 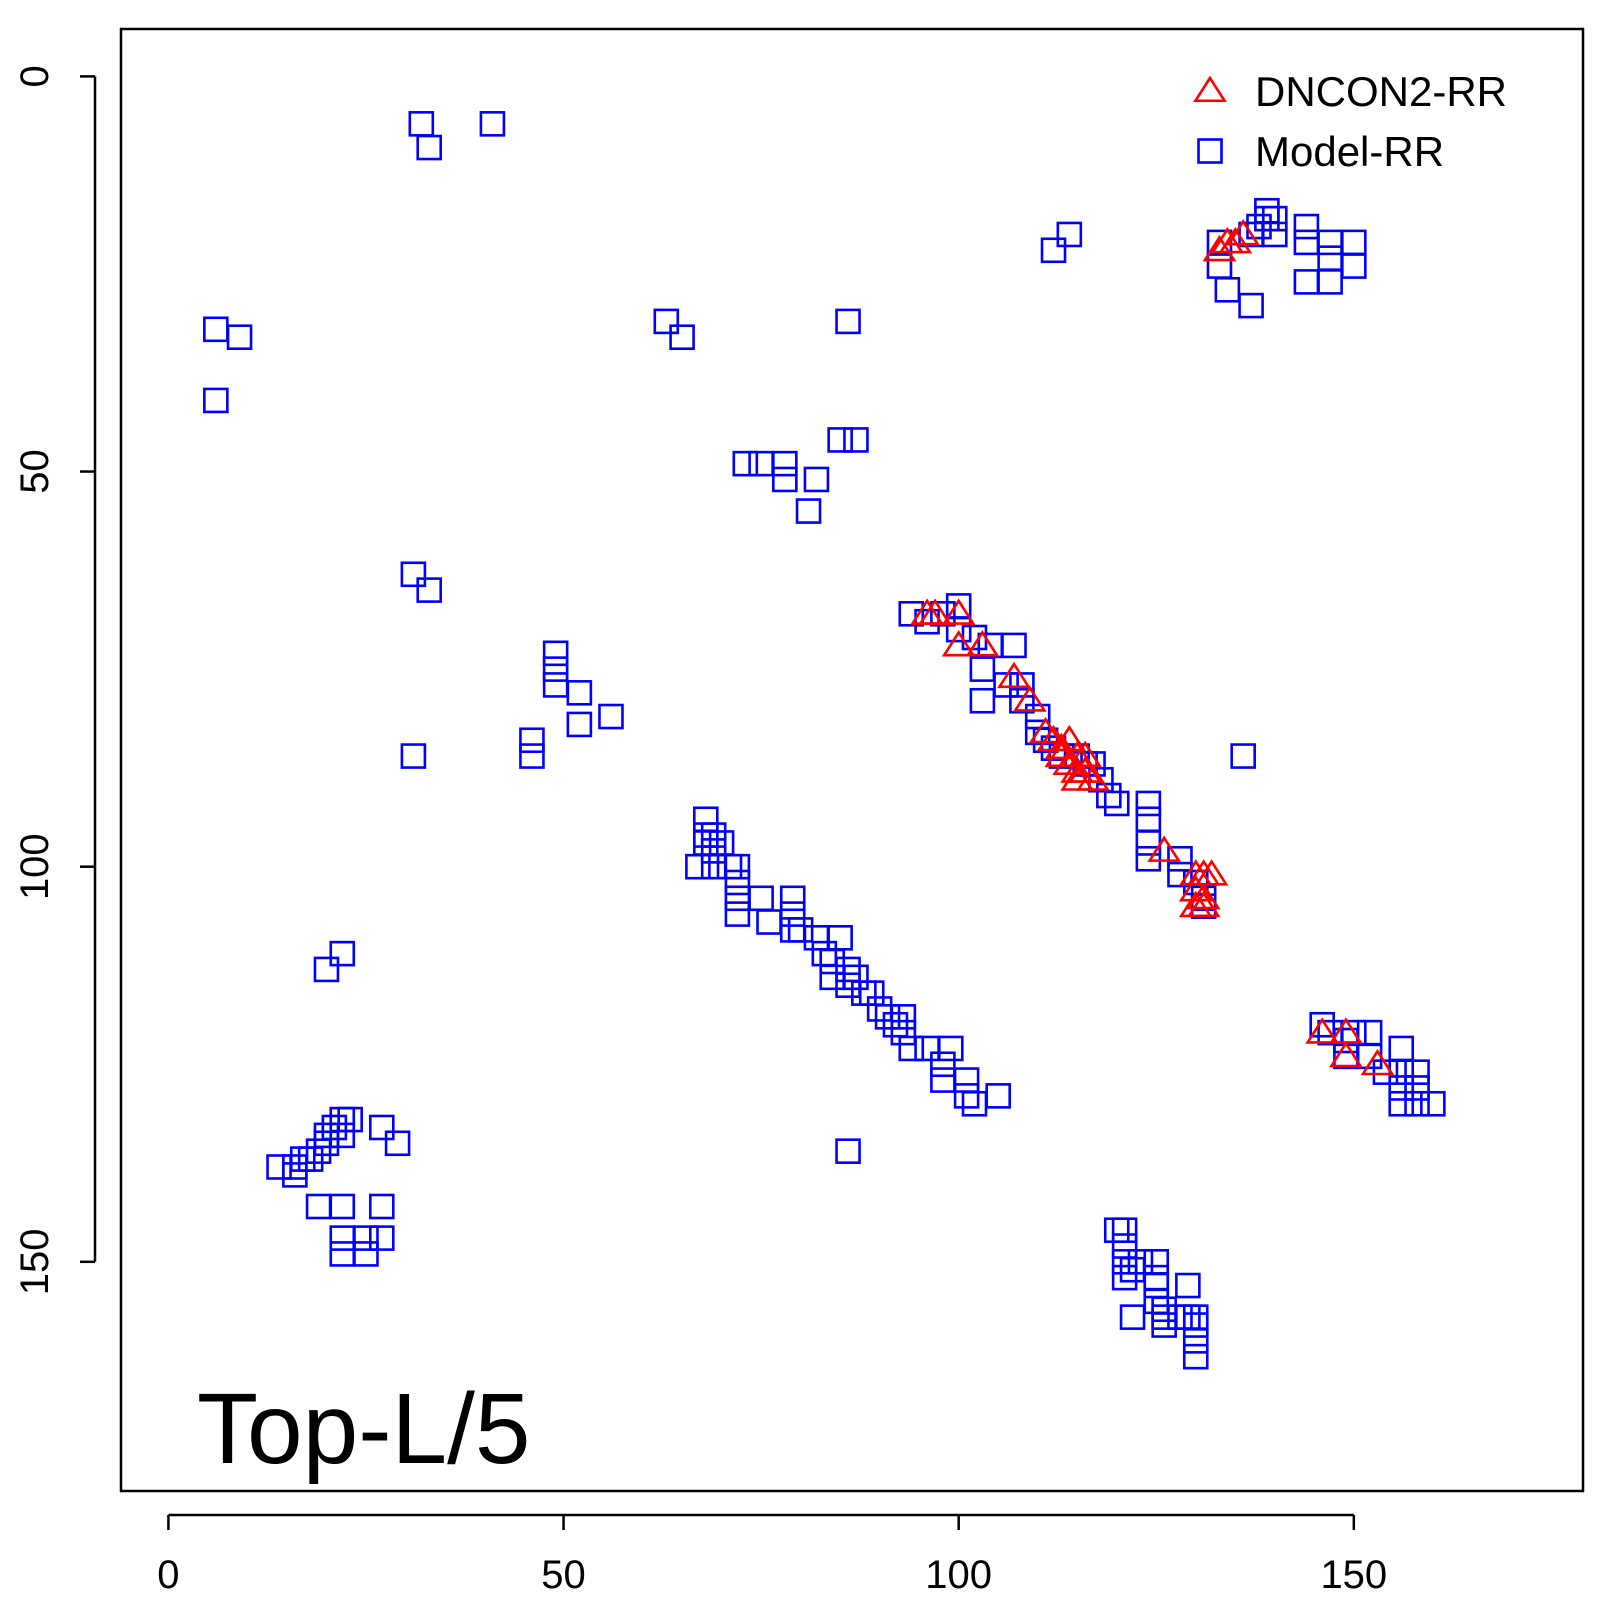 What do you see at coordinates (563, 1575) in the screenshot?
I see `x-tick-label: 50` at bounding box center [563, 1575].